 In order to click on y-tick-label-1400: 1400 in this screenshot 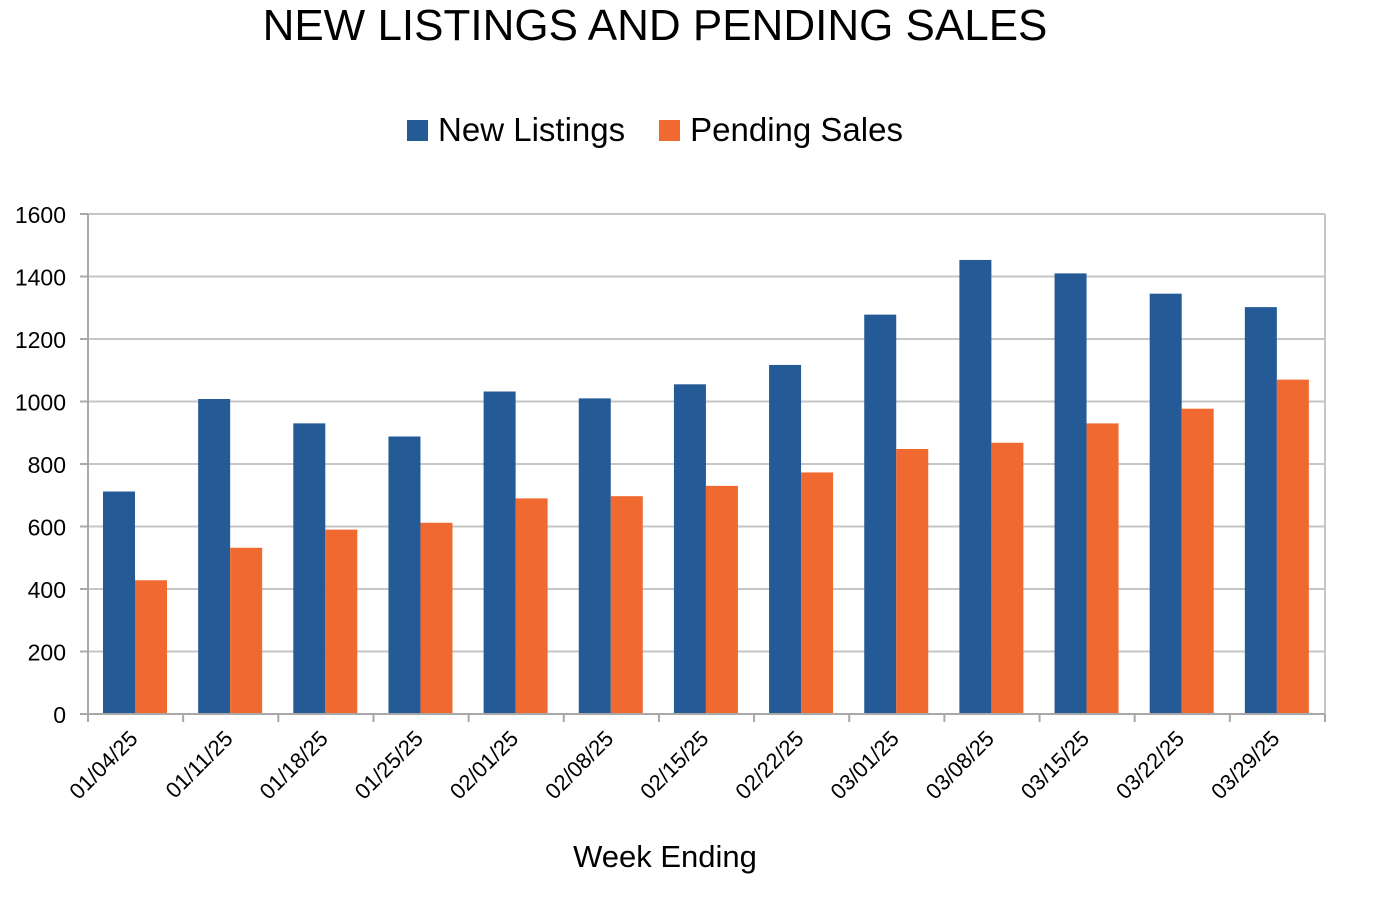, I will do `click(40, 278)`.